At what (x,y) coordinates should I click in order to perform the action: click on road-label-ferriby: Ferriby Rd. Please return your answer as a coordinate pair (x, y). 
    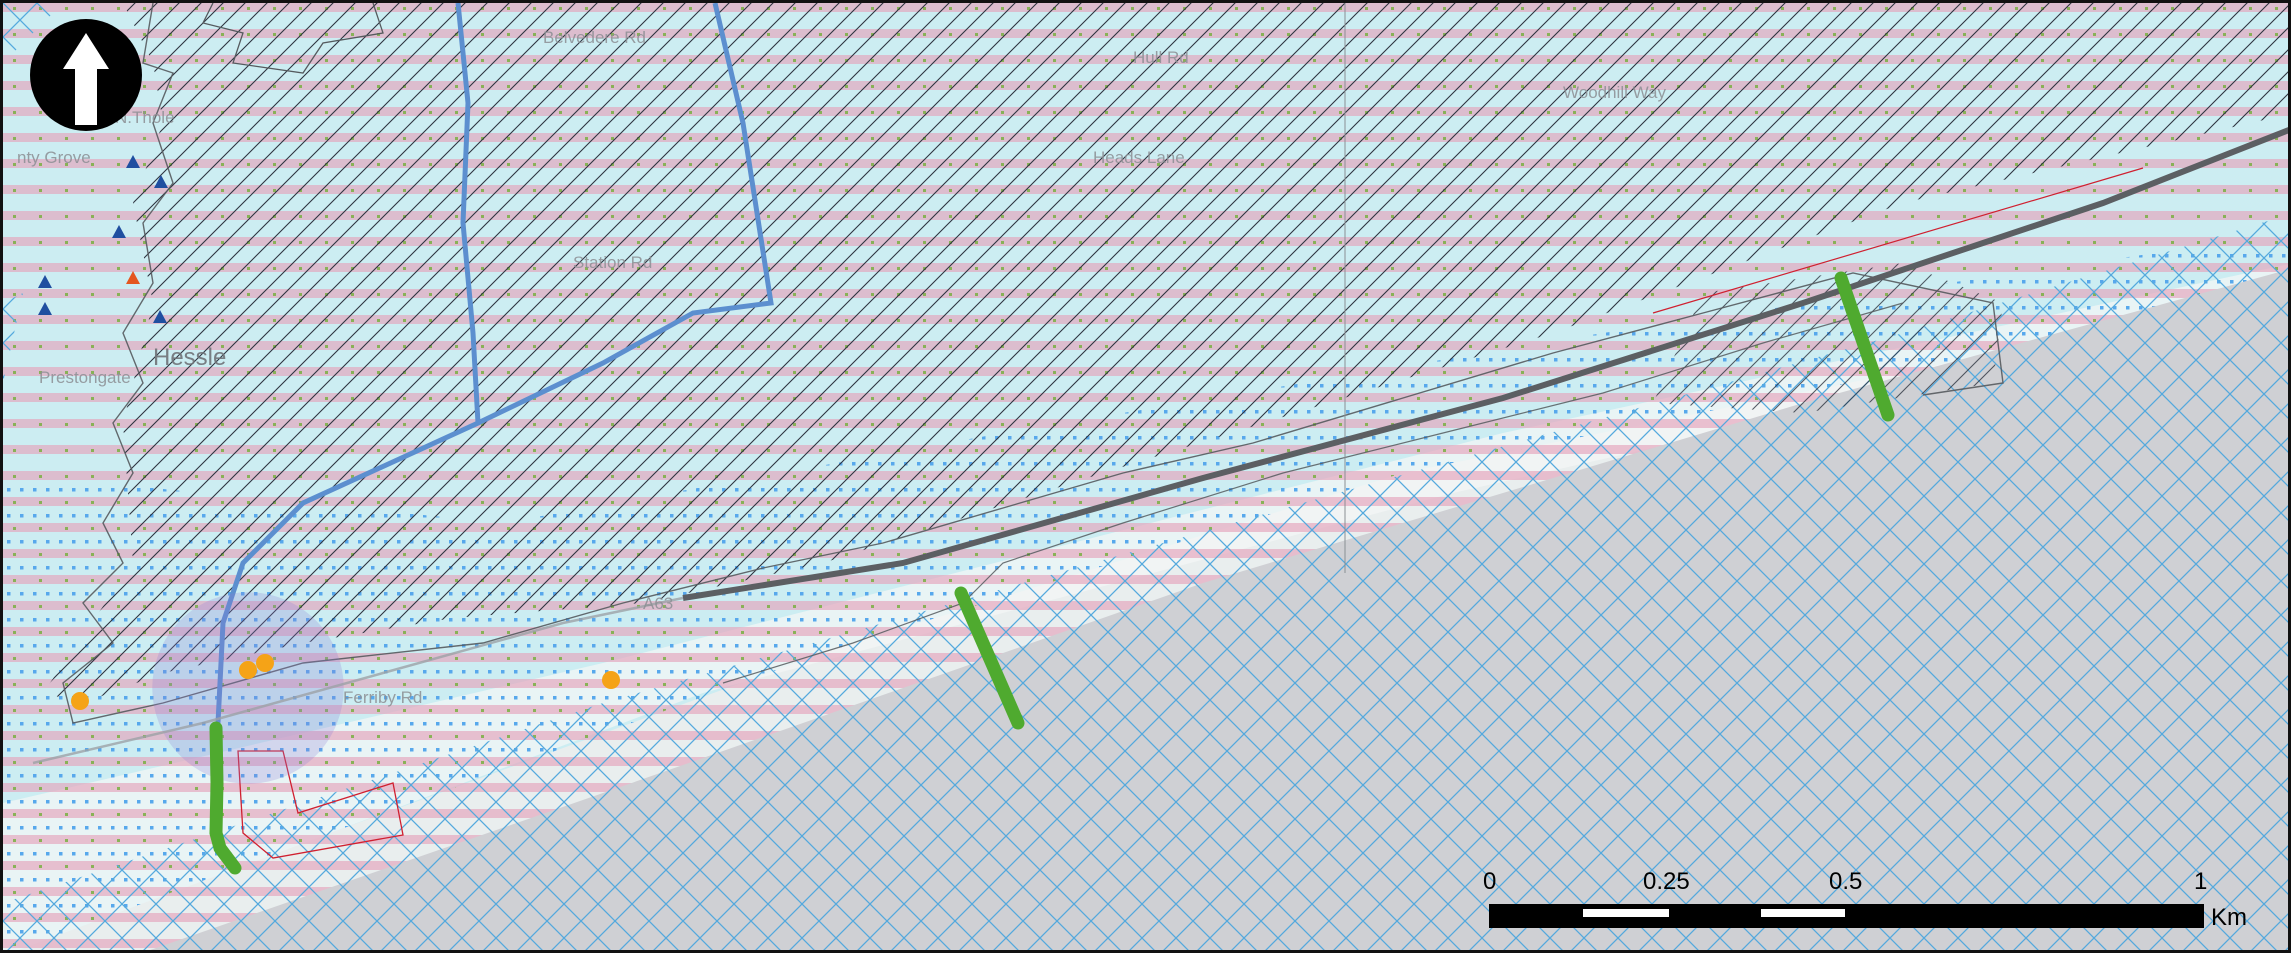
    Looking at the image, I should click on (382, 697).